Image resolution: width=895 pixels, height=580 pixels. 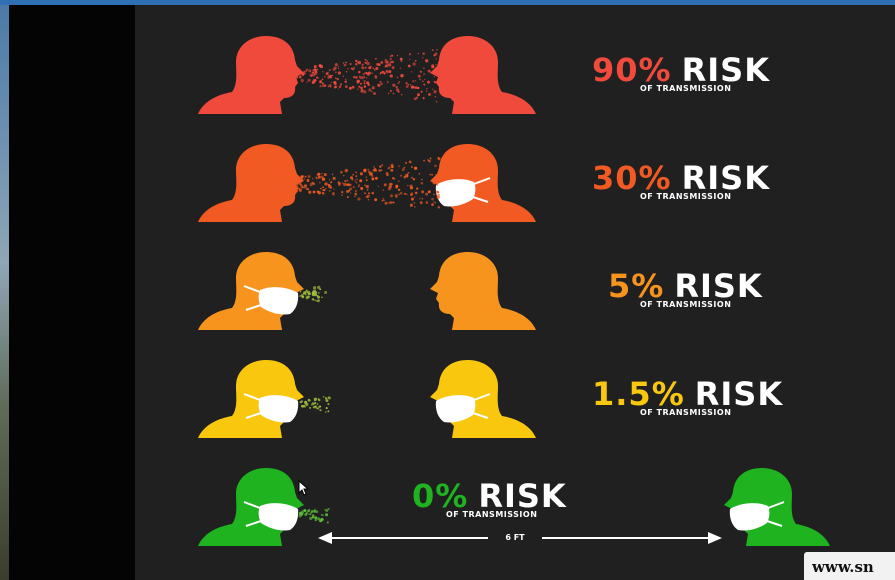 What do you see at coordinates (251, 507) in the screenshot?
I see `row-0-left-head` at bounding box center [251, 507].